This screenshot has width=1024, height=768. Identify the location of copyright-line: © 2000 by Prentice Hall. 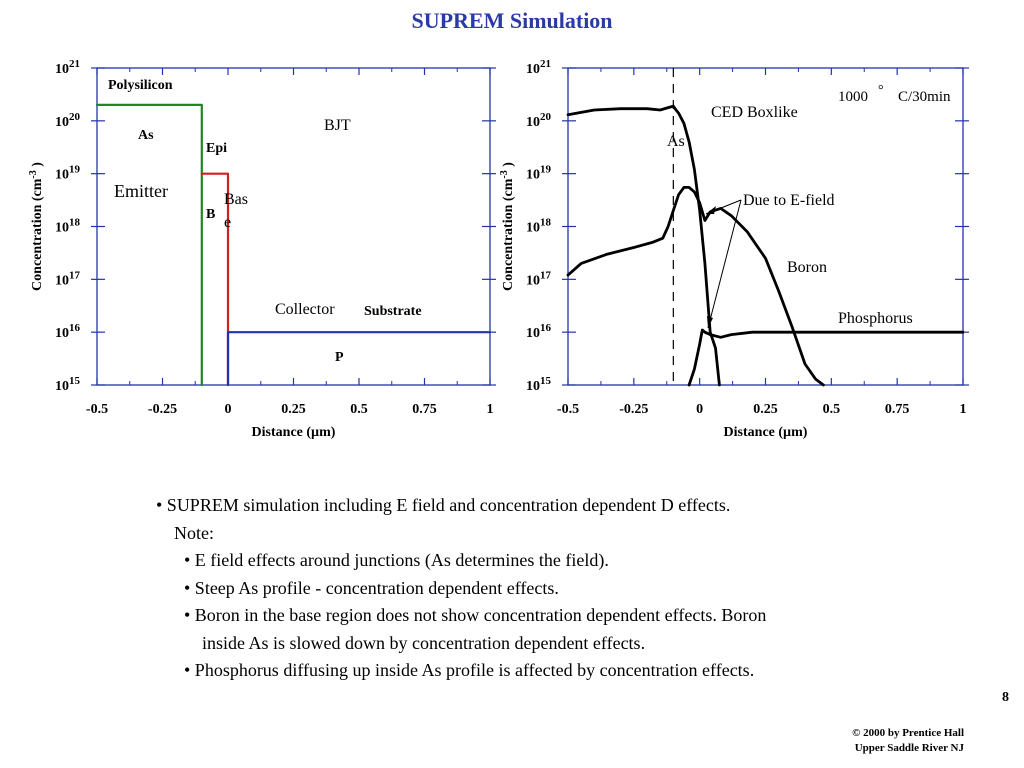
(908, 733).